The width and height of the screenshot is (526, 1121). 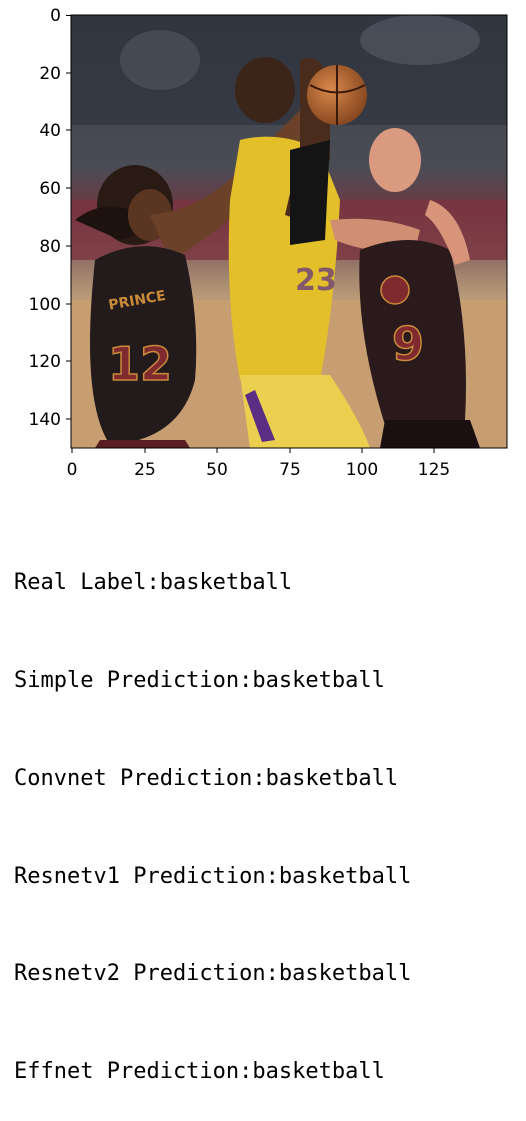 I want to click on output-label: Resnetv2 Prediction, so click(x=140, y=974).